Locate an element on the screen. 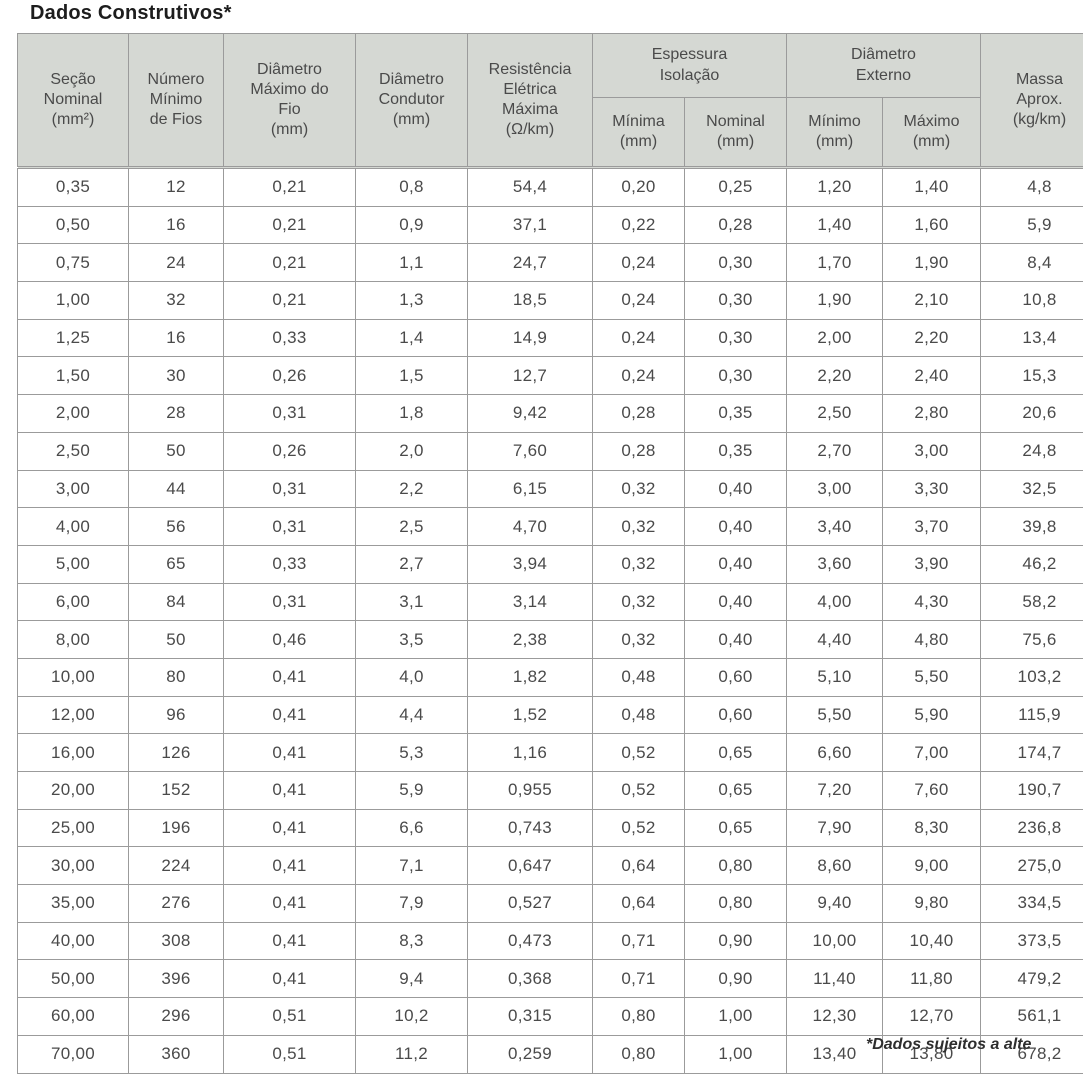  table-cell: 0,473 is located at coordinates (530, 941).